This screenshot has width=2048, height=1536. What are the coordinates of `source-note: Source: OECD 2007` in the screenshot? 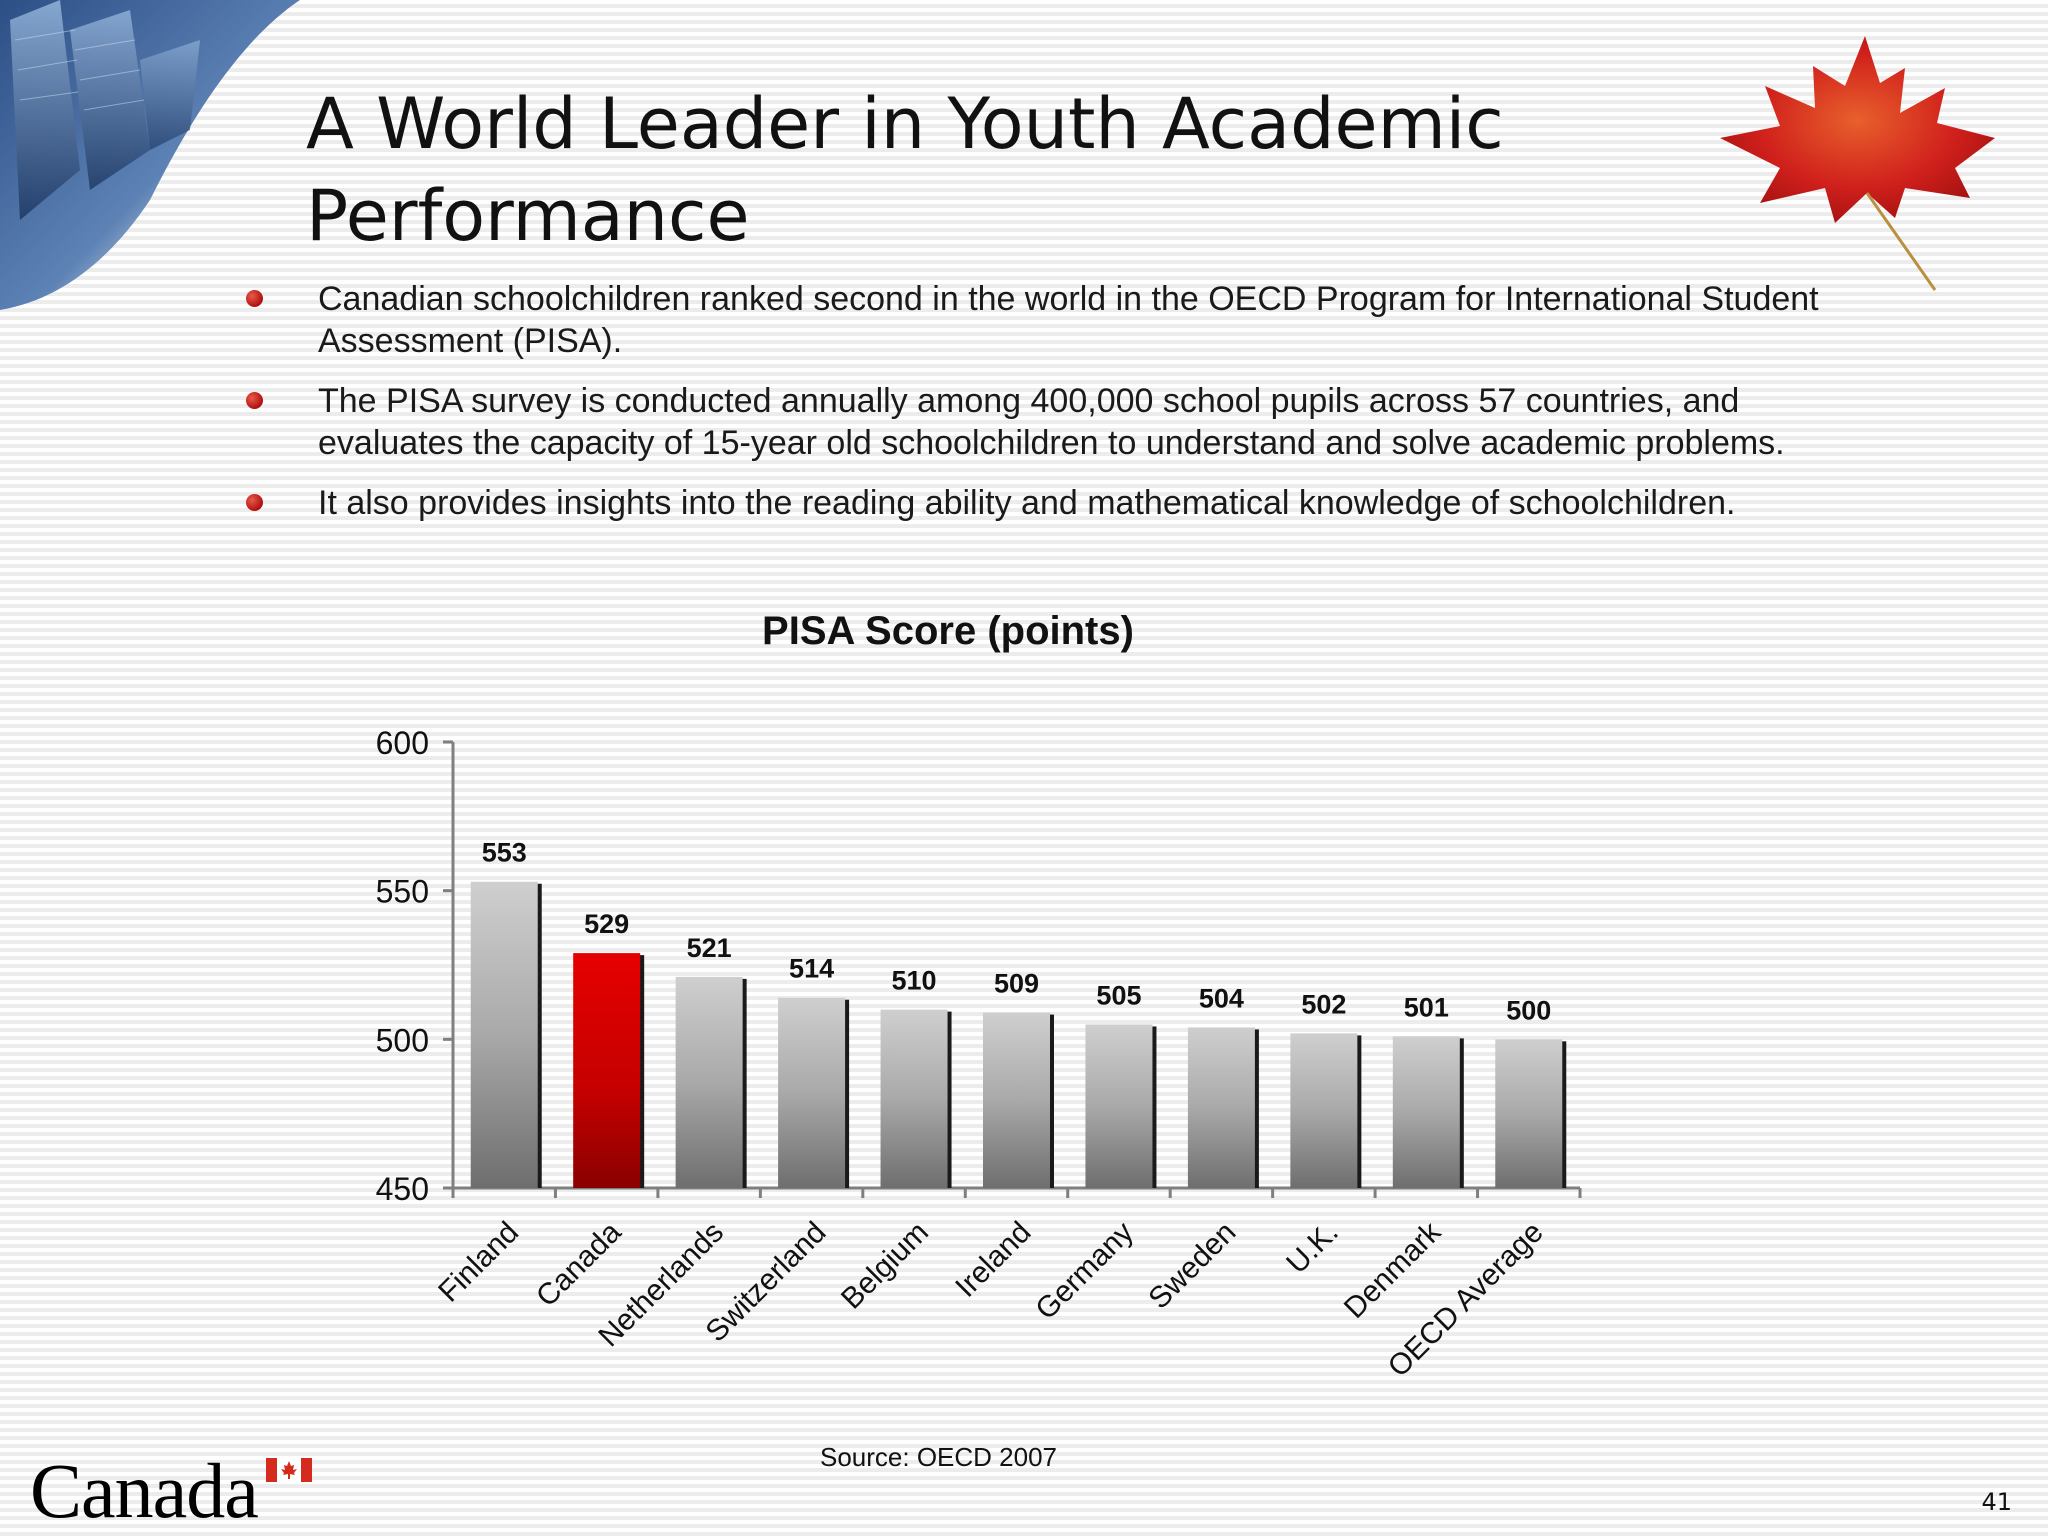 It's located at (939, 1457).